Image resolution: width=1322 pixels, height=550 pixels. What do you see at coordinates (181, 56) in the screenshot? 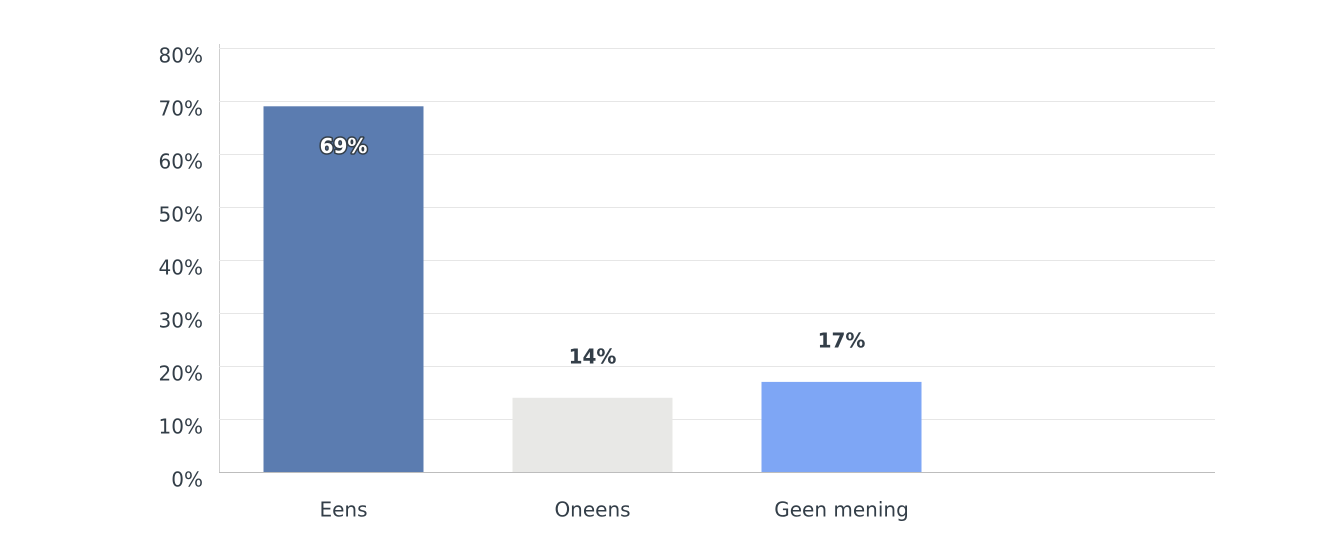
I see `y-tick-label: 80%` at bounding box center [181, 56].